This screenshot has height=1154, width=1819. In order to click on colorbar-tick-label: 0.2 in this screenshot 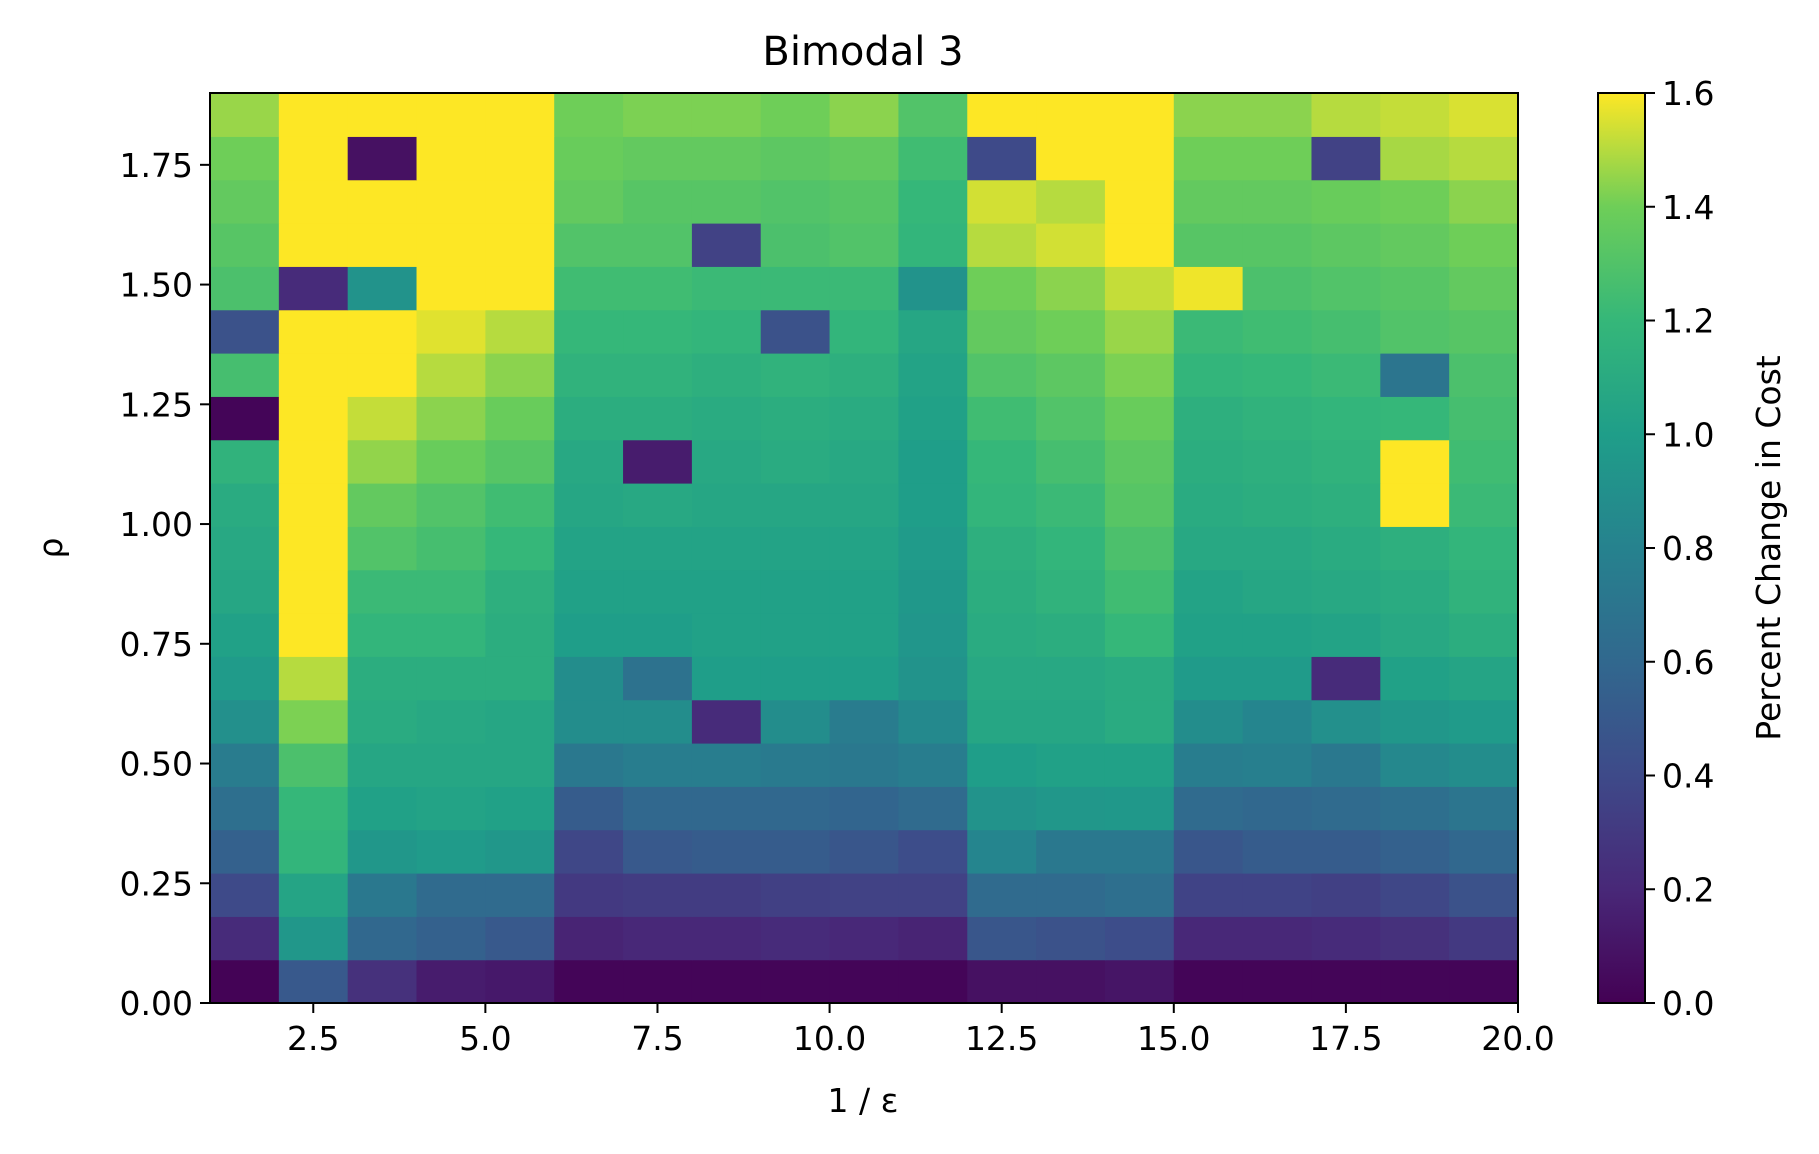, I will do `click(1688, 889)`.